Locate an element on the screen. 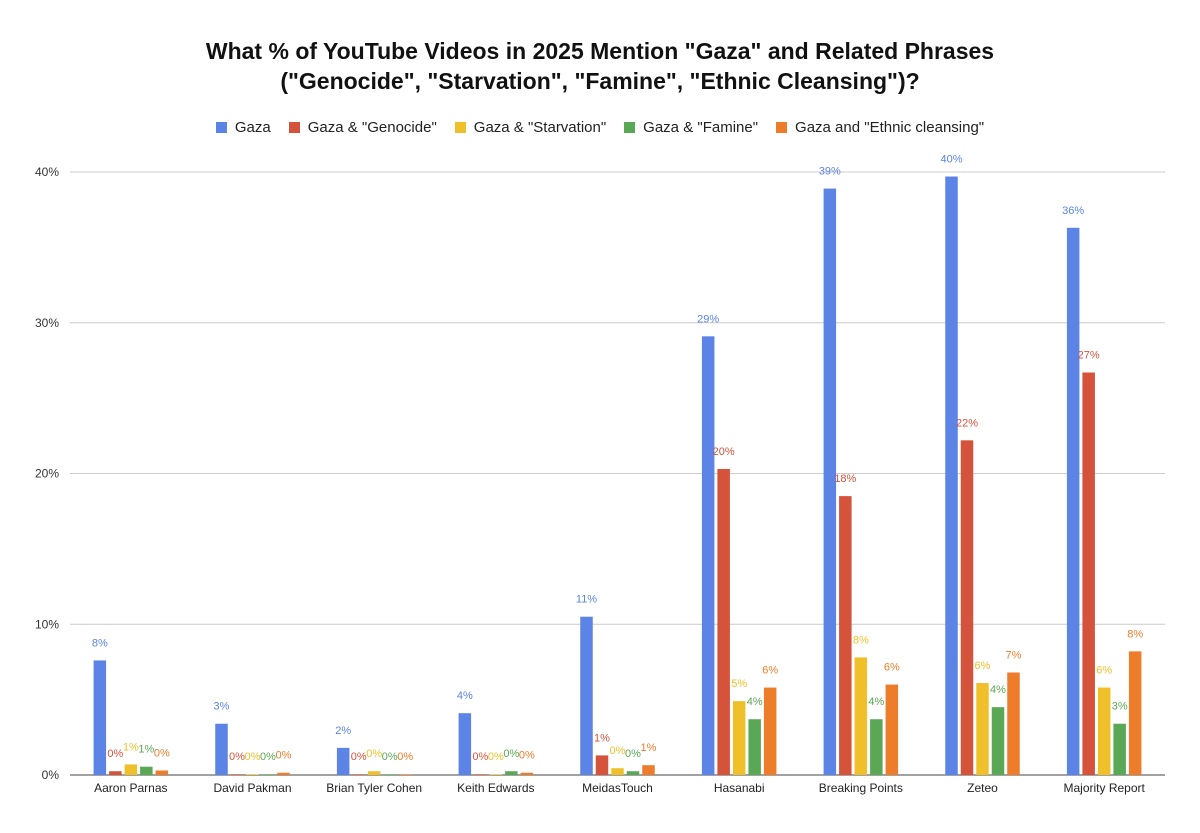  data-label: 27% is located at coordinates (1089, 355).